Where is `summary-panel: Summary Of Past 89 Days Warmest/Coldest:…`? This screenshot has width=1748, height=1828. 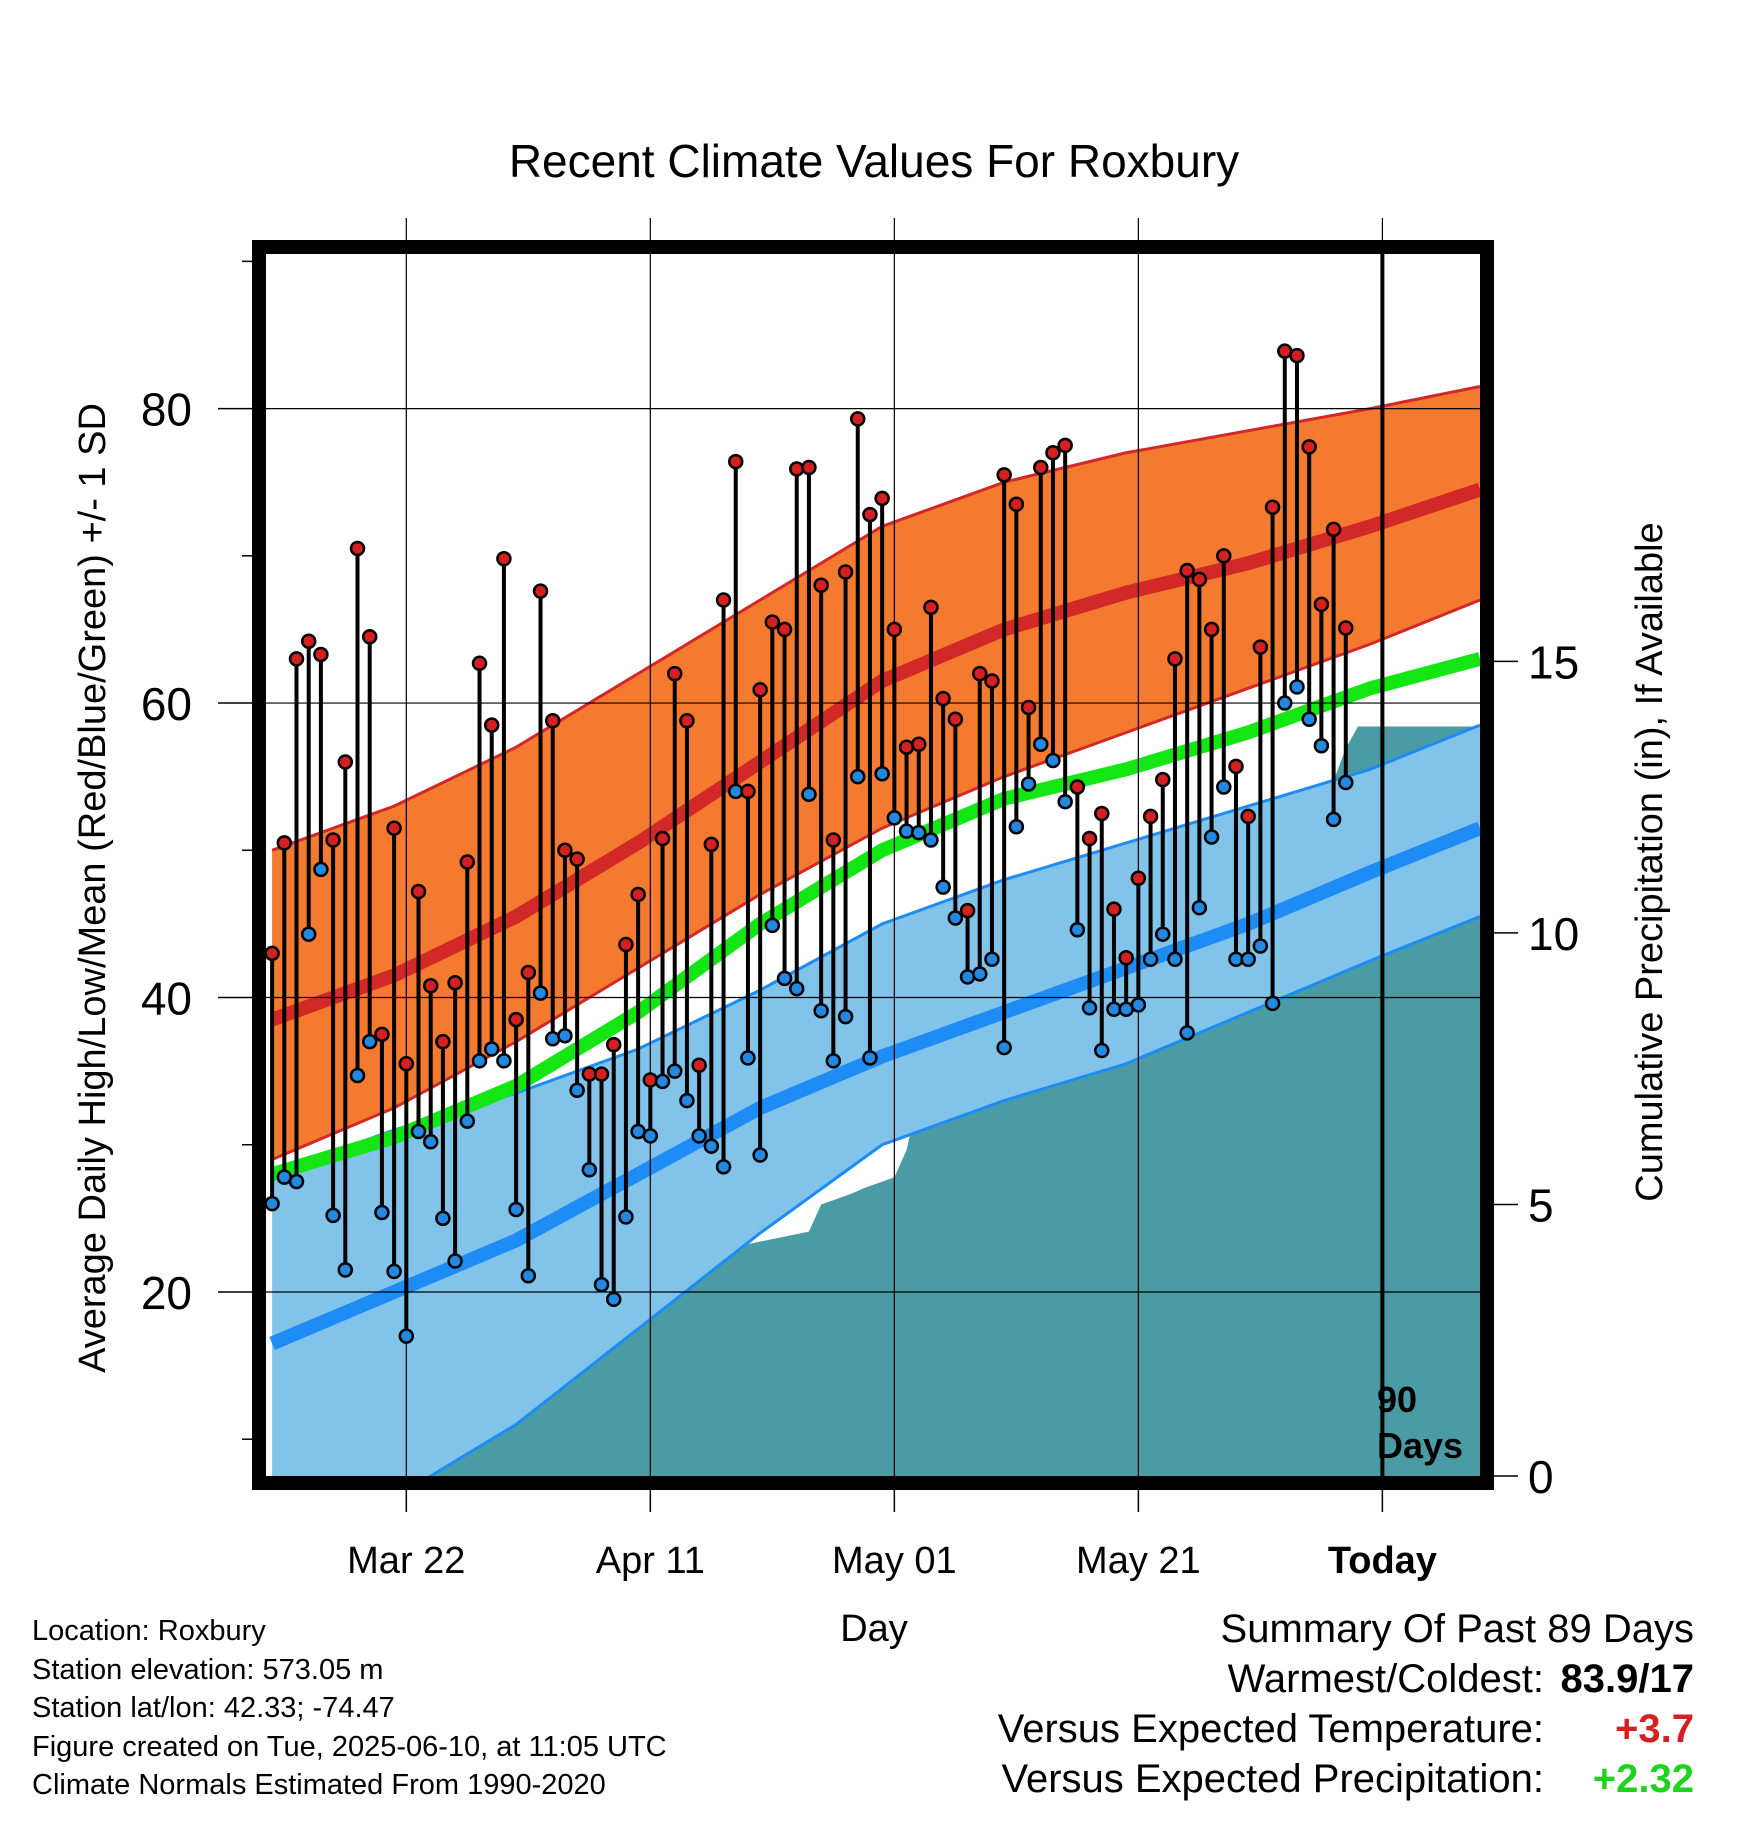 summary-panel: Summary Of Past 89 Days Warmest/Coldest:… is located at coordinates (1346, 1704).